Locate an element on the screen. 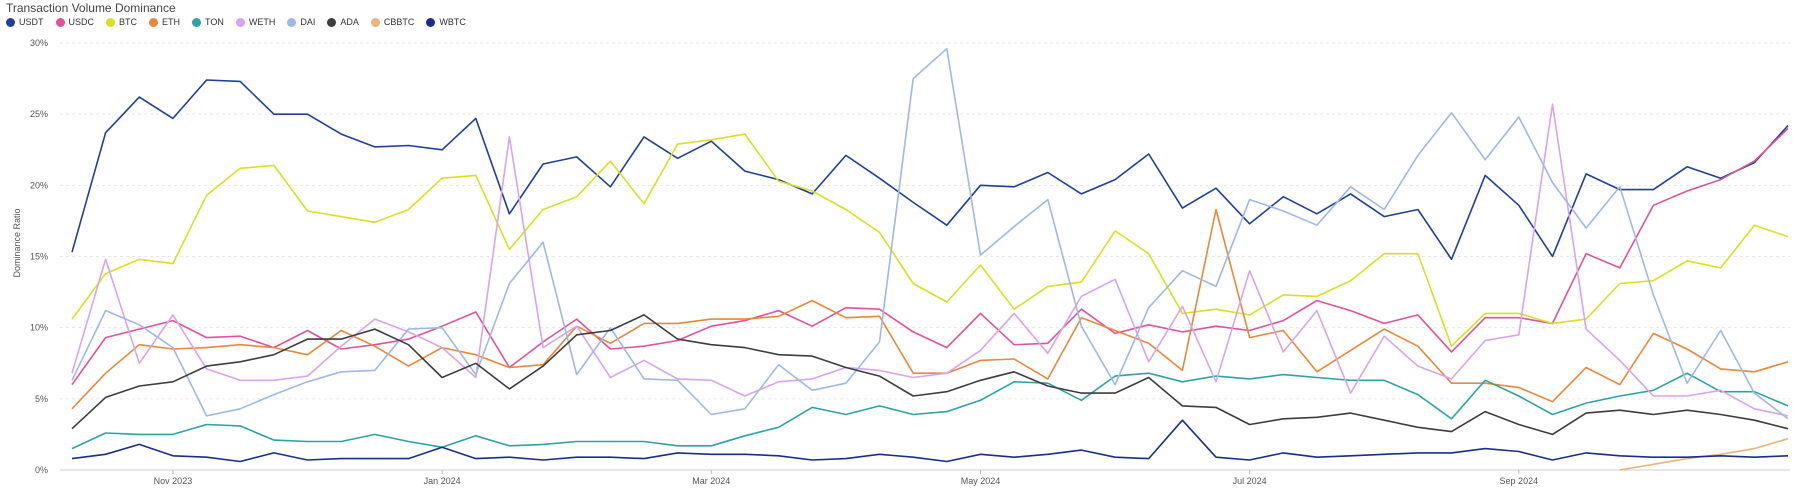 This screenshot has height=488, width=1795. legend-item-usdc: USDC is located at coordinates (75, 22).